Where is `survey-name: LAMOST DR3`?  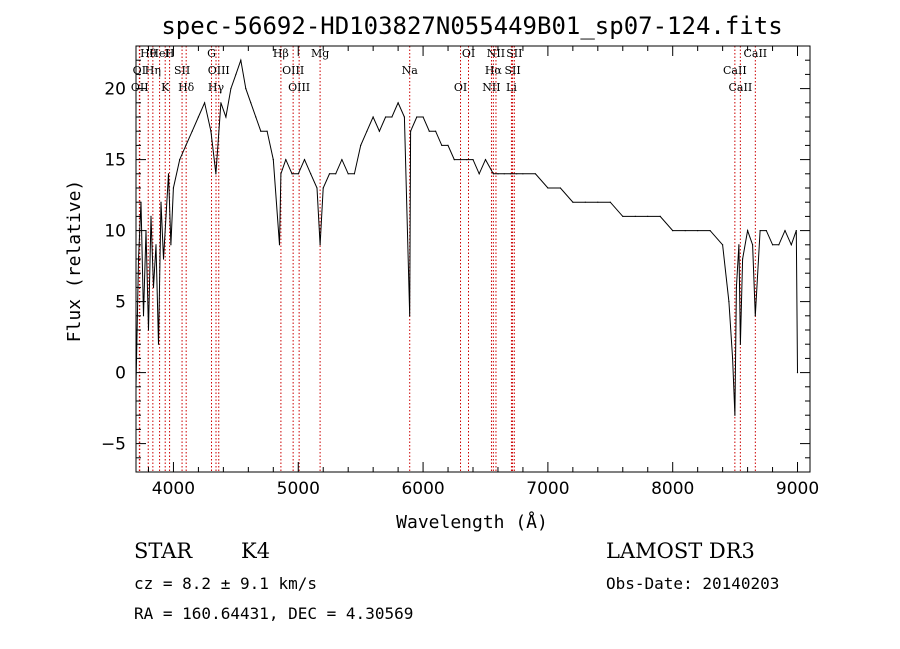
survey-name: LAMOST DR3 is located at coordinates (680, 551).